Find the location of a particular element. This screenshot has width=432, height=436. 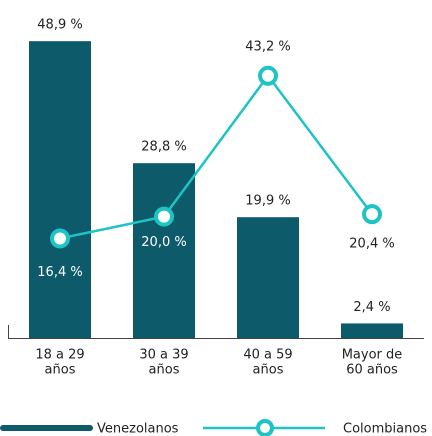

legend-label: Colombianos is located at coordinates (385, 429).